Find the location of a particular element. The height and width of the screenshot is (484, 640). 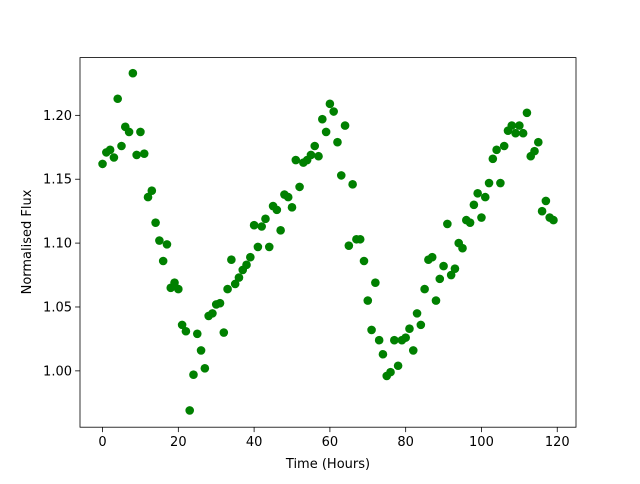

x-tick-label: 40 is located at coordinates (254, 442).